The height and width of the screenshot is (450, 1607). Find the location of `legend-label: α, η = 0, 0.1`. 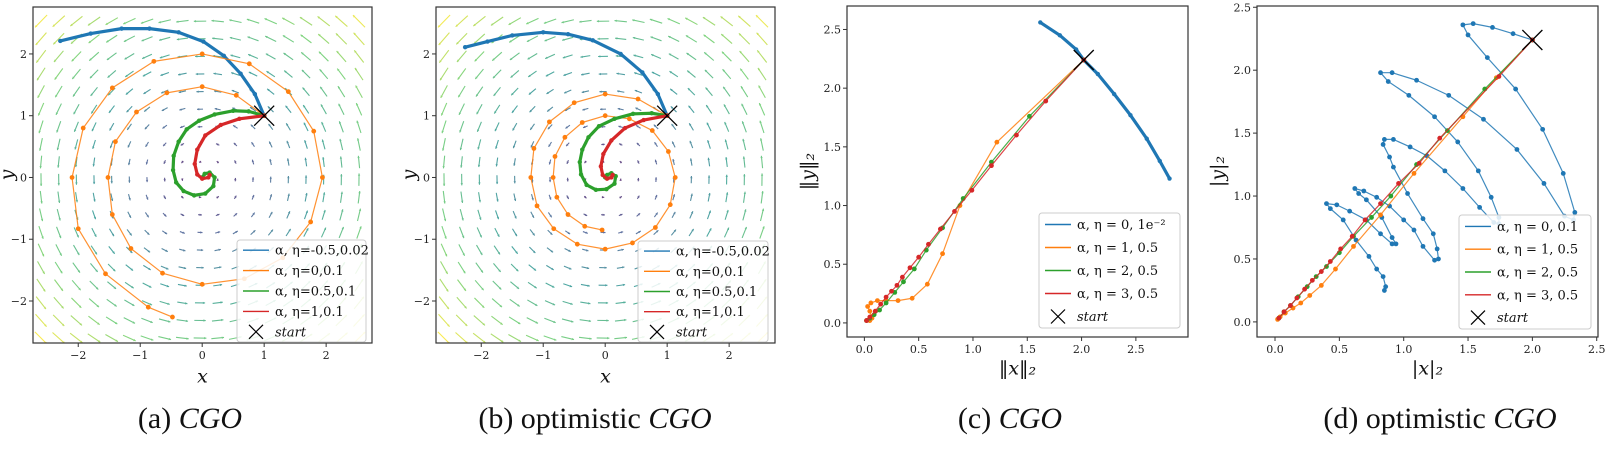

legend-label: α, η = 0, 0.1 is located at coordinates (1537, 227).